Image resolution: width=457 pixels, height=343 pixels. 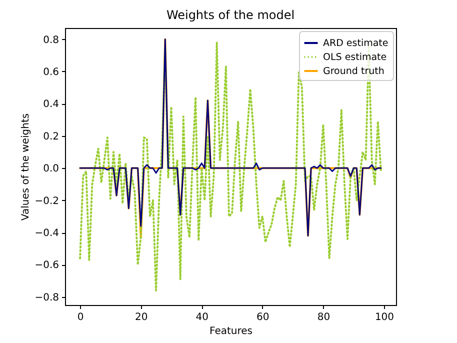 I want to click on y-tick-label: −0.8, so click(x=46, y=298).